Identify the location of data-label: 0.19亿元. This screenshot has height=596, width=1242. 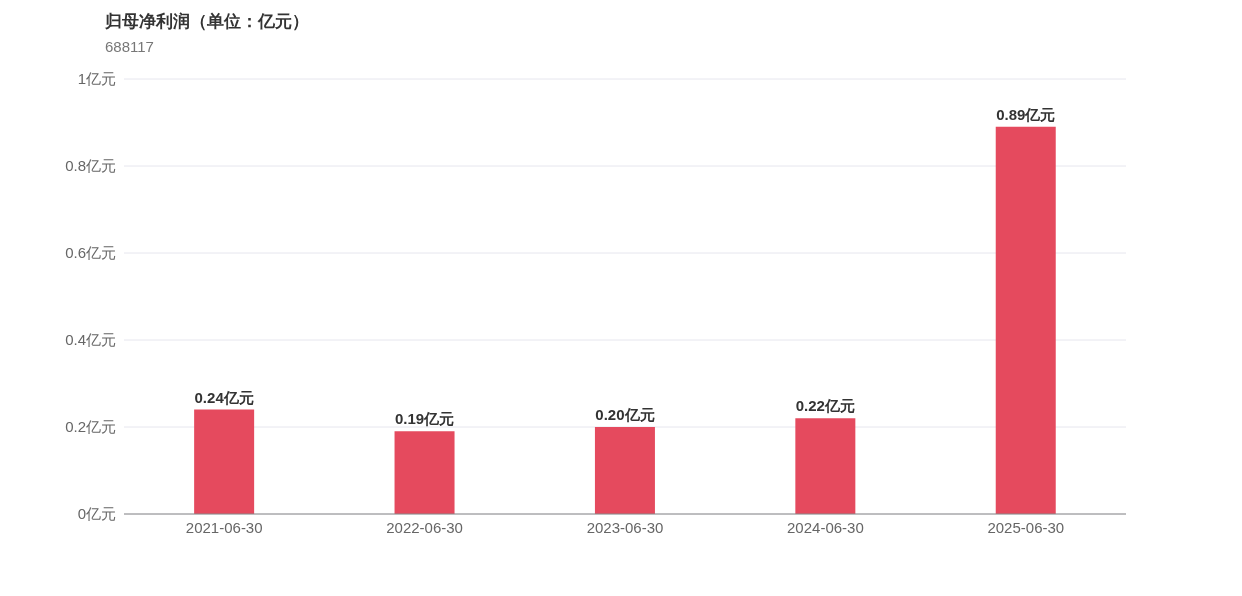
(424, 419).